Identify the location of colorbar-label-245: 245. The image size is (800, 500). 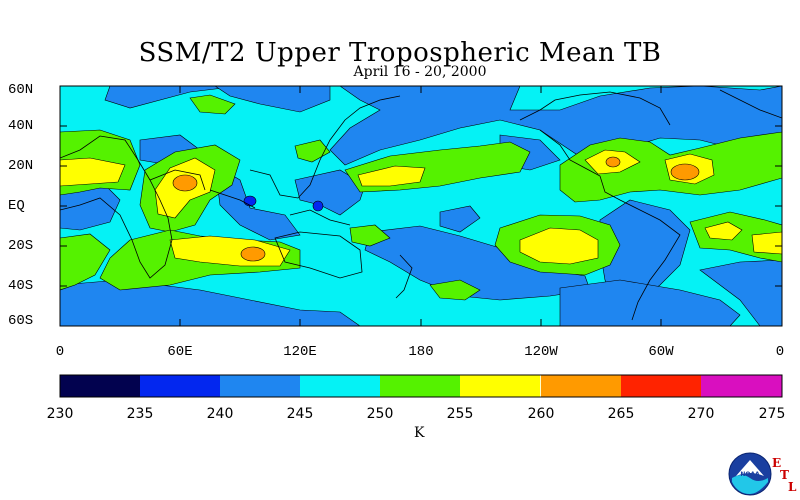
(300, 414).